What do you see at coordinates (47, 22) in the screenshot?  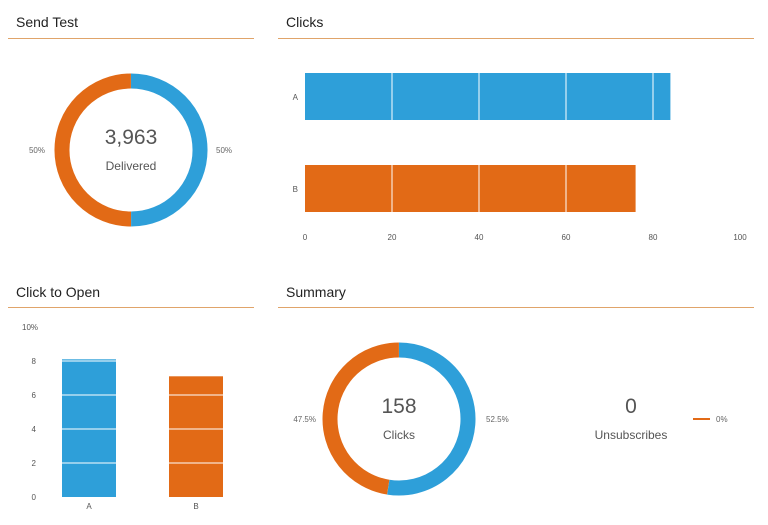 I see `send-test-title: Send Test` at bounding box center [47, 22].